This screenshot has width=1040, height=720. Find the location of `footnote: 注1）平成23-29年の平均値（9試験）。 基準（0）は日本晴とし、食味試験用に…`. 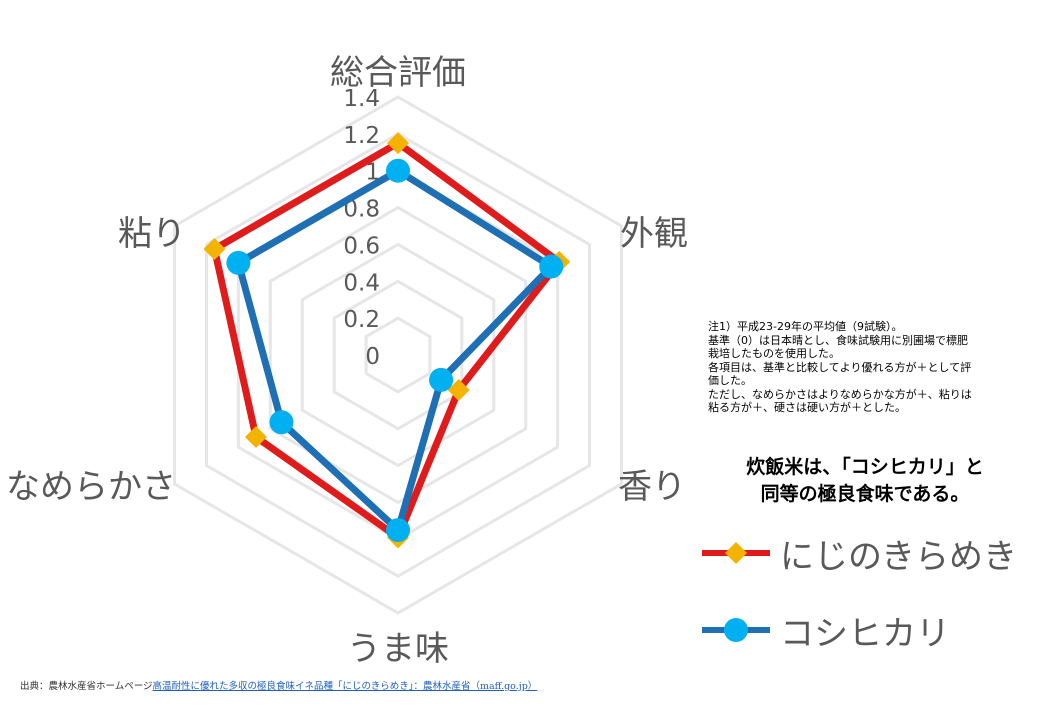

footnote: 注1）平成23-29年の平均値（9試験）。 基準（0）は日本晴とし、食味試験用に… is located at coordinates (863, 367).